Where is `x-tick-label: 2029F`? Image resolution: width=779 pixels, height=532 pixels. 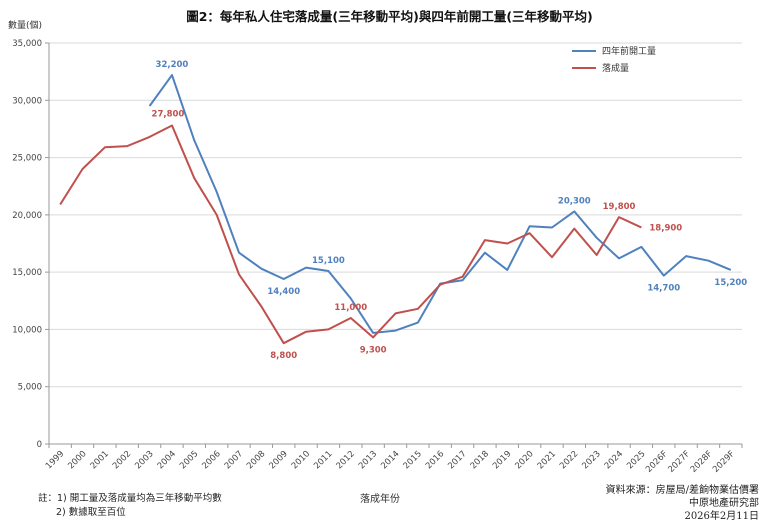
x-tick-label: 2029F is located at coordinates (724, 462).